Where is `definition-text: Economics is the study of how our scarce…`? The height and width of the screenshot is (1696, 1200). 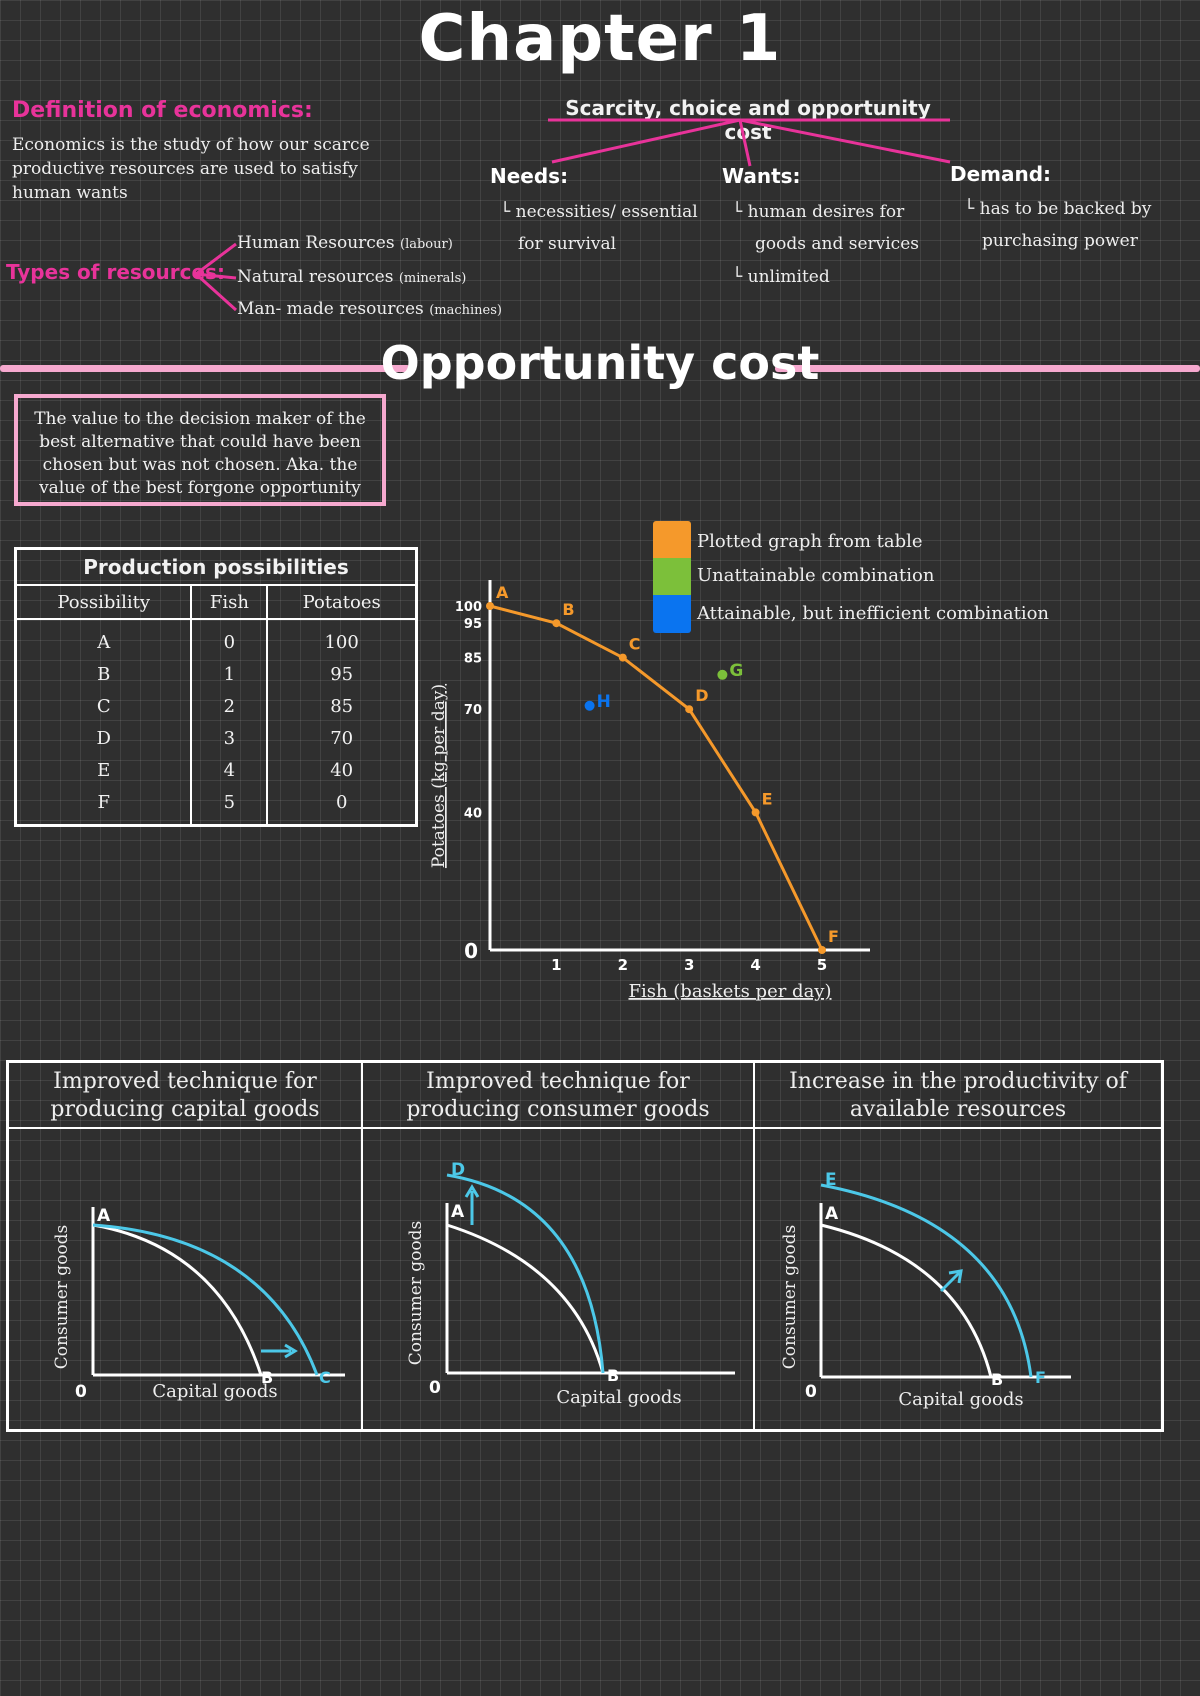
definition-text: Economics is the study of how our scarce… is located at coordinates (191, 169).